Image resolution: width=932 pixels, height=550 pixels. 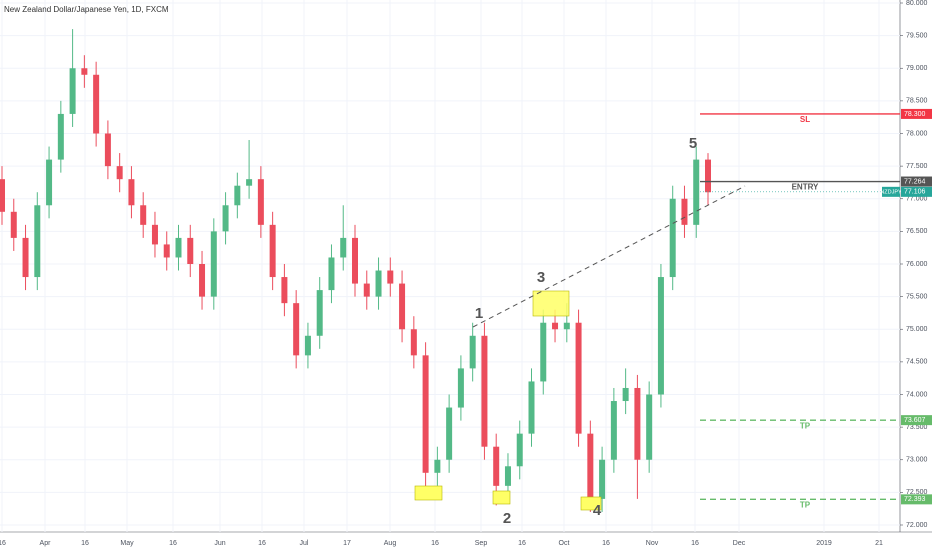 I want to click on y-tick-label: 73.000, so click(x=917, y=460).